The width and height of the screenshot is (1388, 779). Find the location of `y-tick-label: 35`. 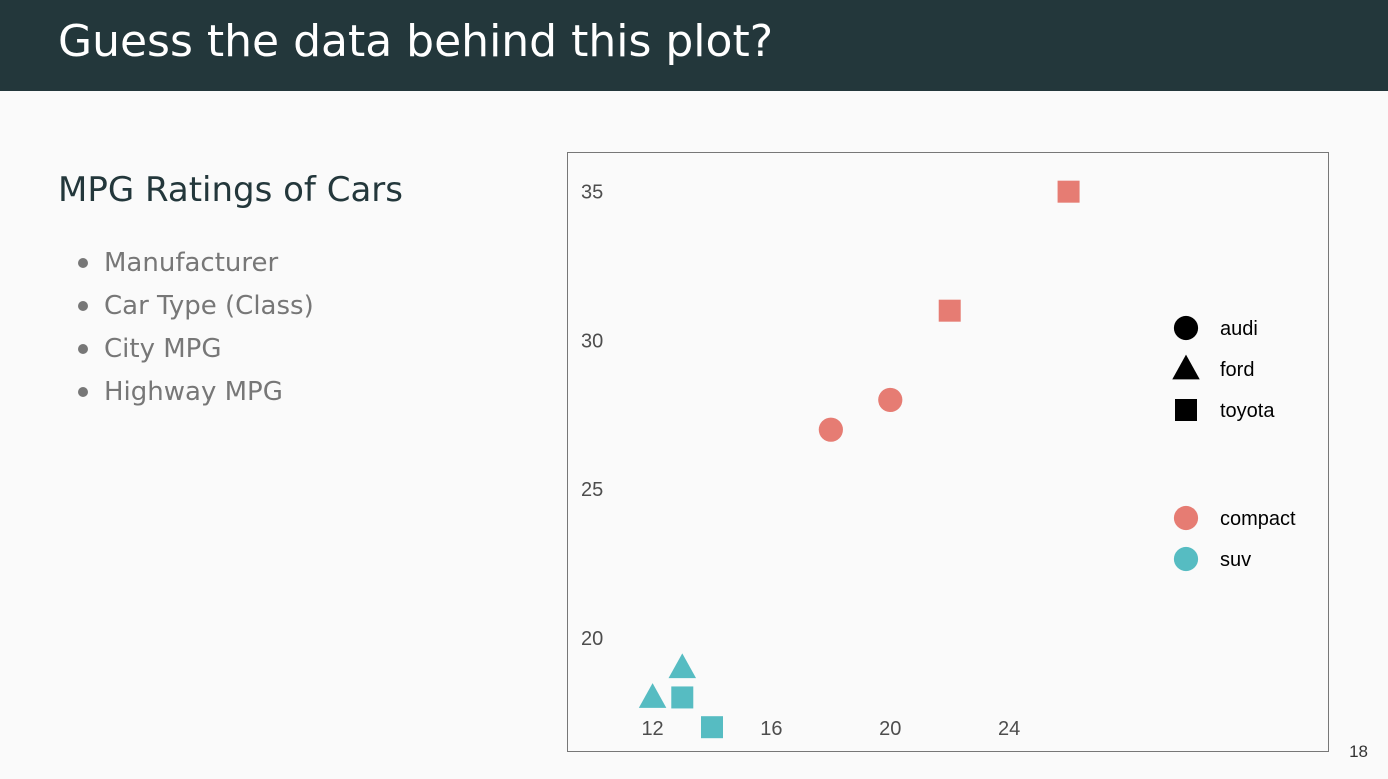

y-tick-label: 35 is located at coordinates (592, 193).